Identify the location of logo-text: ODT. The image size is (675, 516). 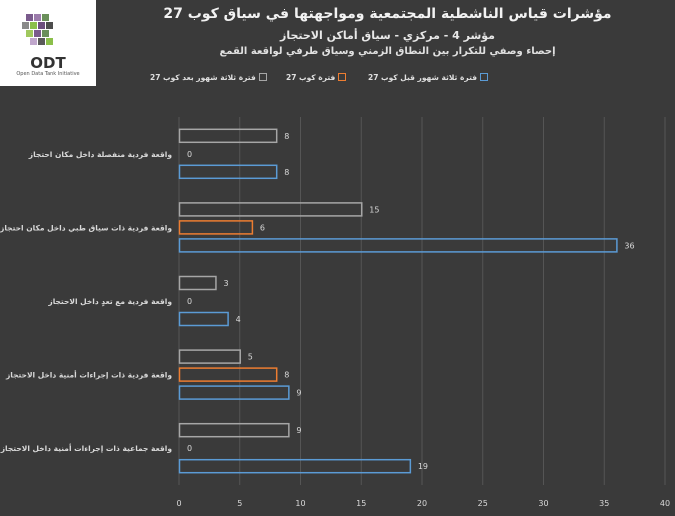
(48, 63).